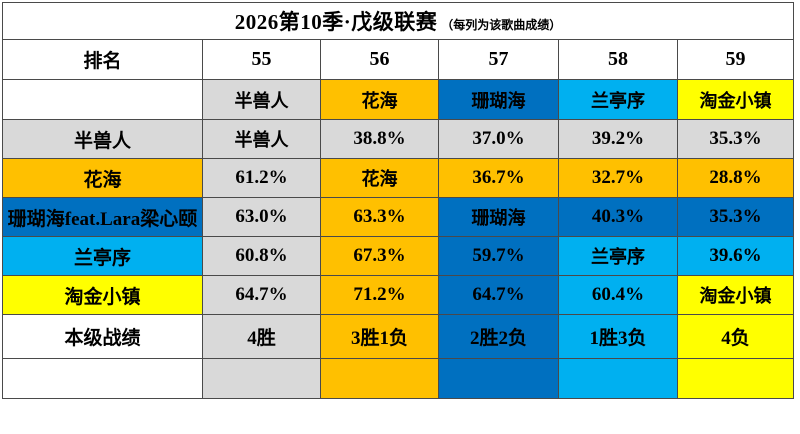 This screenshot has height=434, width=800. Describe the element at coordinates (102, 99) in the screenshot. I see `song-header-empty` at that location.